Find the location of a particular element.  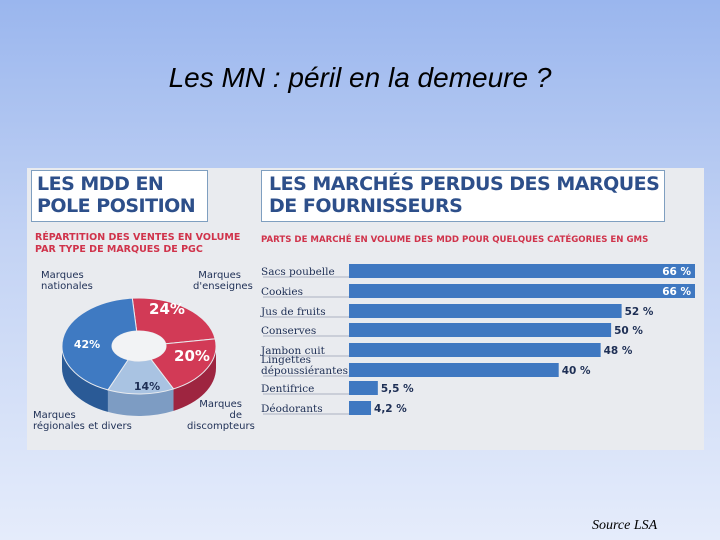

bar-value-label-6: 5,5 % is located at coordinates (397, 389).